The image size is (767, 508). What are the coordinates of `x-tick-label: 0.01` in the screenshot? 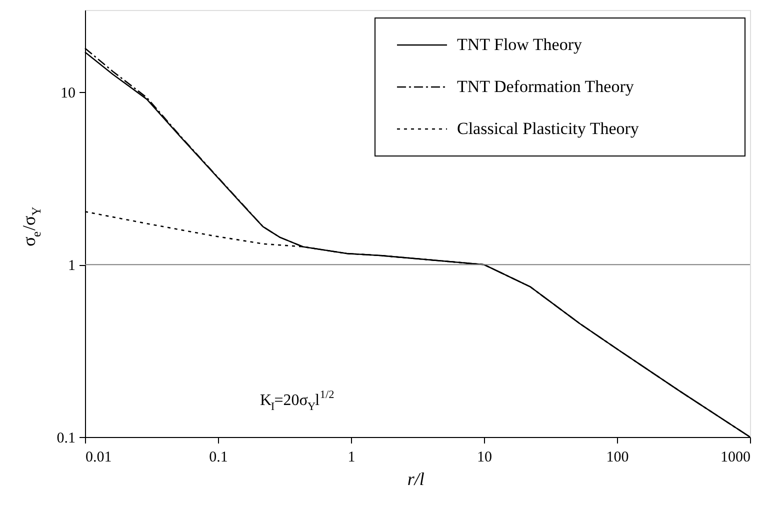 It's located at (99, 458).